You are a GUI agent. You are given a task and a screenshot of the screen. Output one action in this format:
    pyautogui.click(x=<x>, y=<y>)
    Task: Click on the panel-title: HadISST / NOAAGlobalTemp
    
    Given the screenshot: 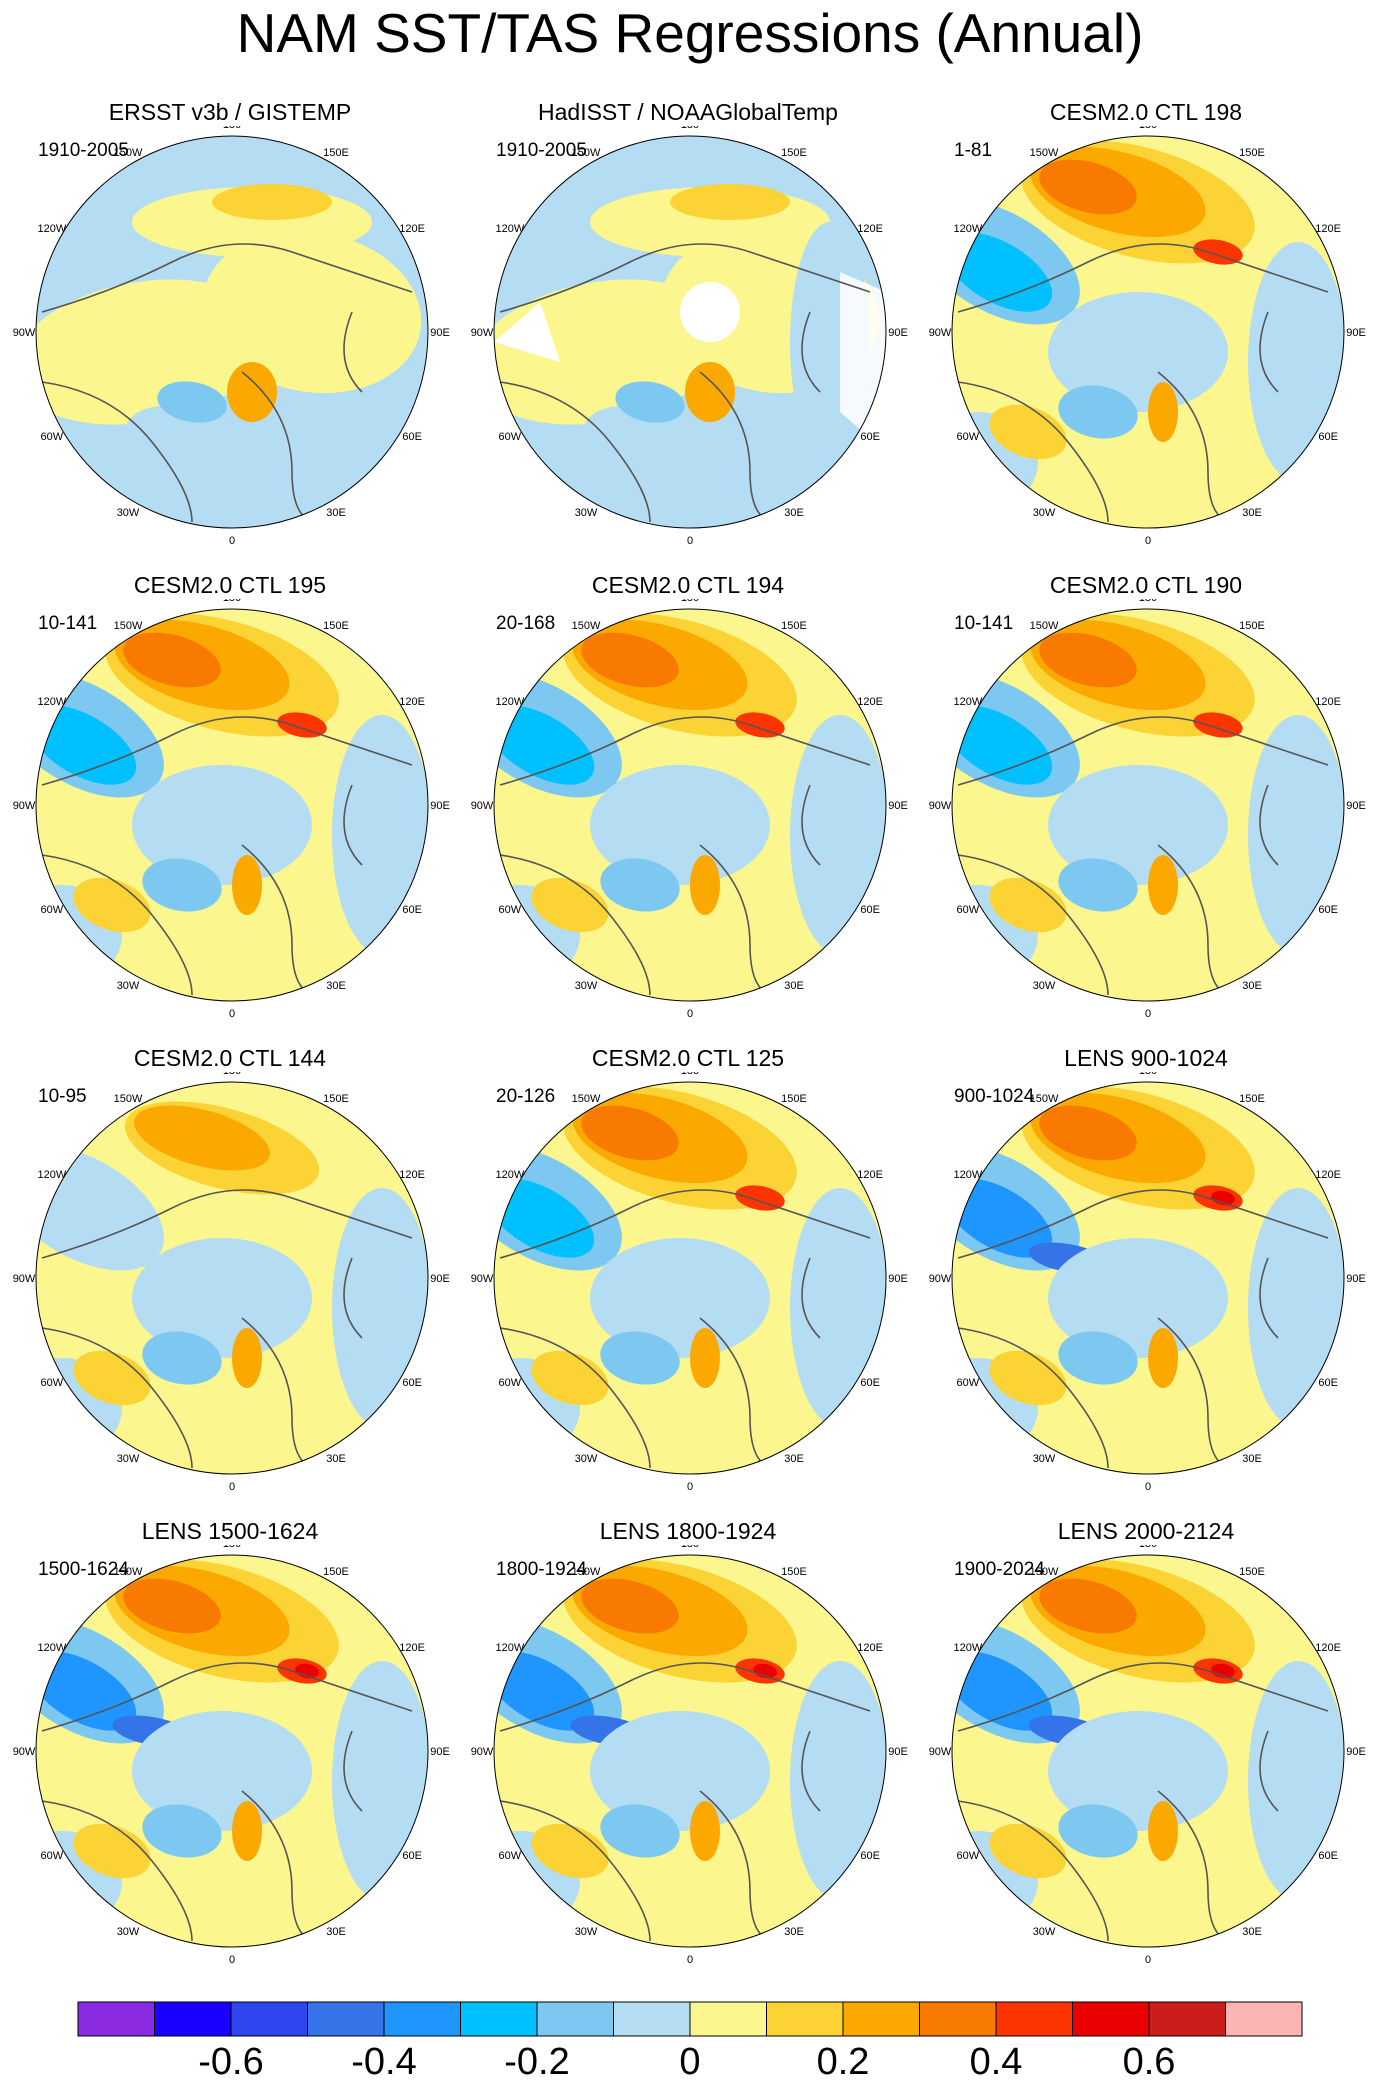 What is the action you would take?
    pyautogui.click(x=688, y=112)
    